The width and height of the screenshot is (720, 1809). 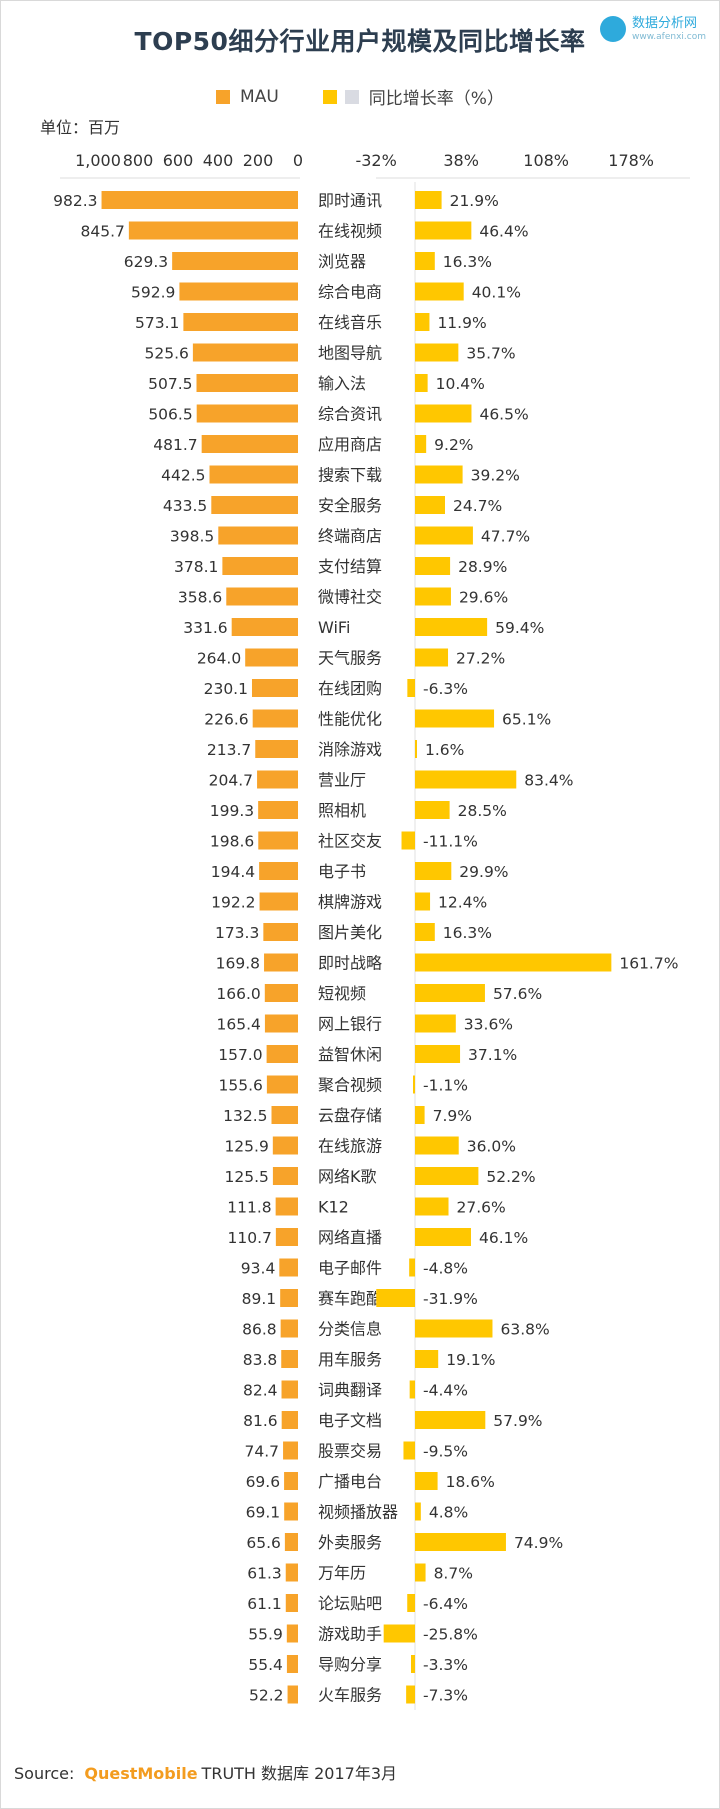 What do you see at coordinates (263, 1513) in the screenshot?
I see `mau-value-label: 69.1` at bounding box center [263, 1513].